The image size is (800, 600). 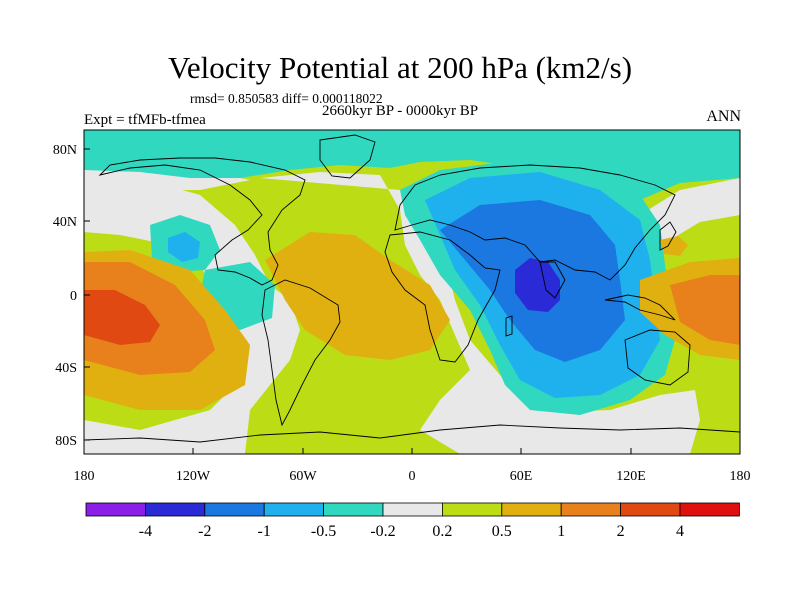 What do you see at coordinates (509, 326) in the screenshot?
I see `coastline-madagascar` at bounding box center [509, 326].